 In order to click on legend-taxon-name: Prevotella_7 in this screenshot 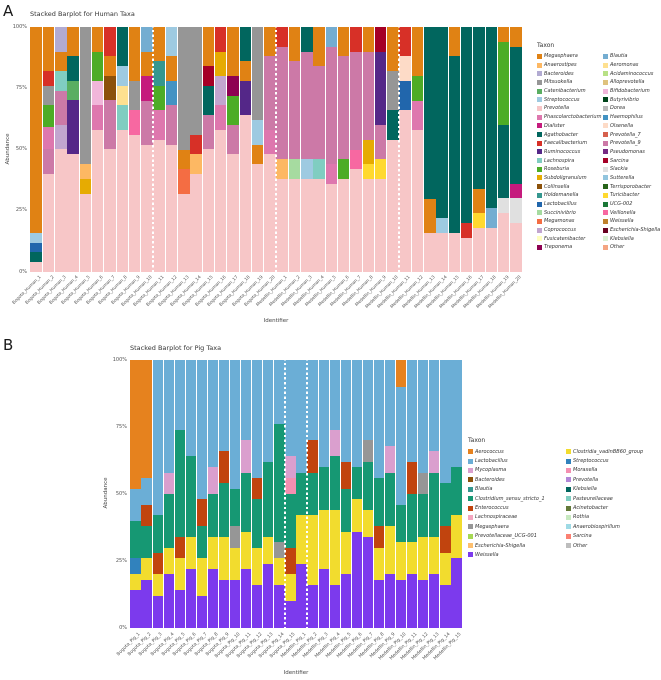, I will do `click(625, 134)`.